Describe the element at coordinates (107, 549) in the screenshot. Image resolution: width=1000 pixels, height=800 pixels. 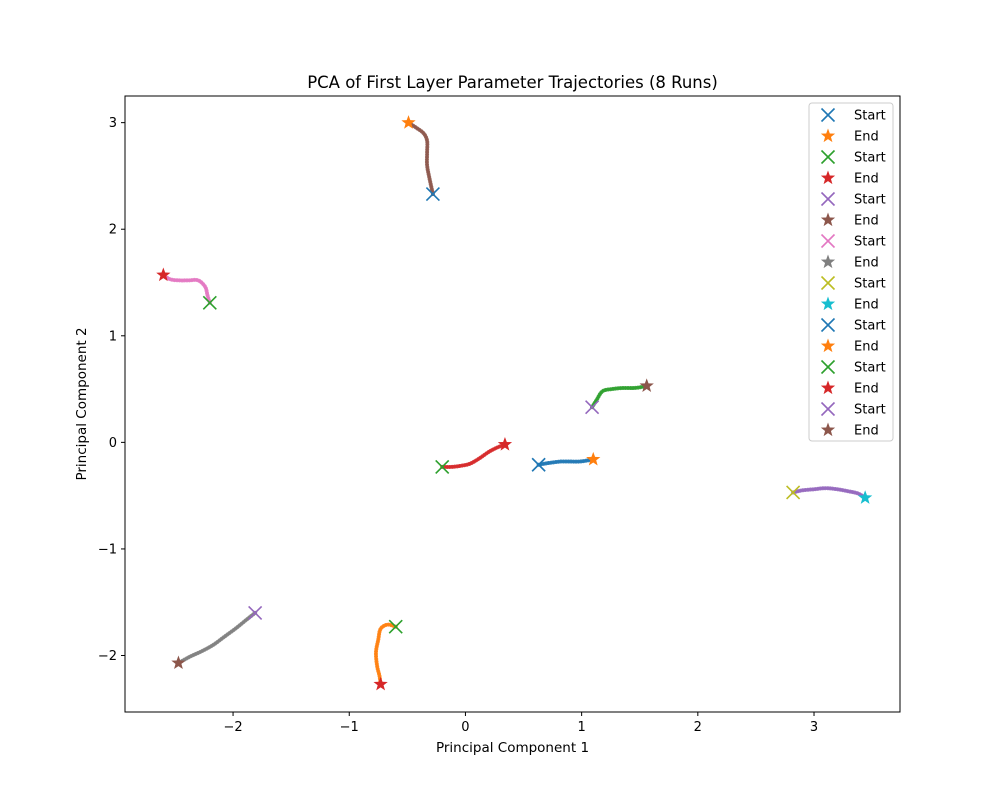
I see `y-tick-label: −1` at that location.